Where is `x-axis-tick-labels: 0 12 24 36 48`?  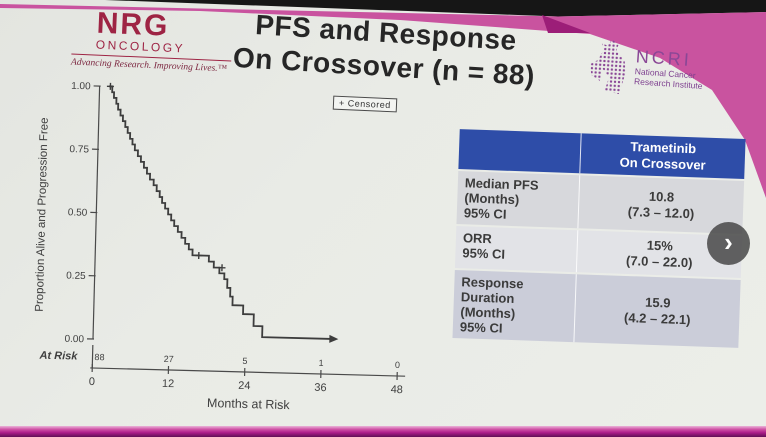
x-axis-tick-labels: 0 12 24 36 48 is located at coordinates (246, 386).